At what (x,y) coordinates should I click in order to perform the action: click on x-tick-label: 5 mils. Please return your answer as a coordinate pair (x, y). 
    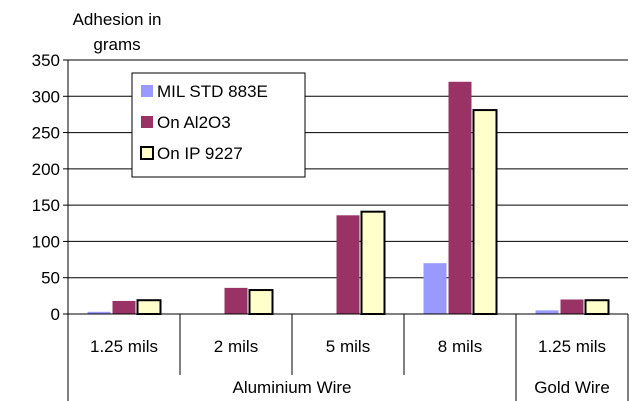
    Looking at the image, I should click on (348, 346).